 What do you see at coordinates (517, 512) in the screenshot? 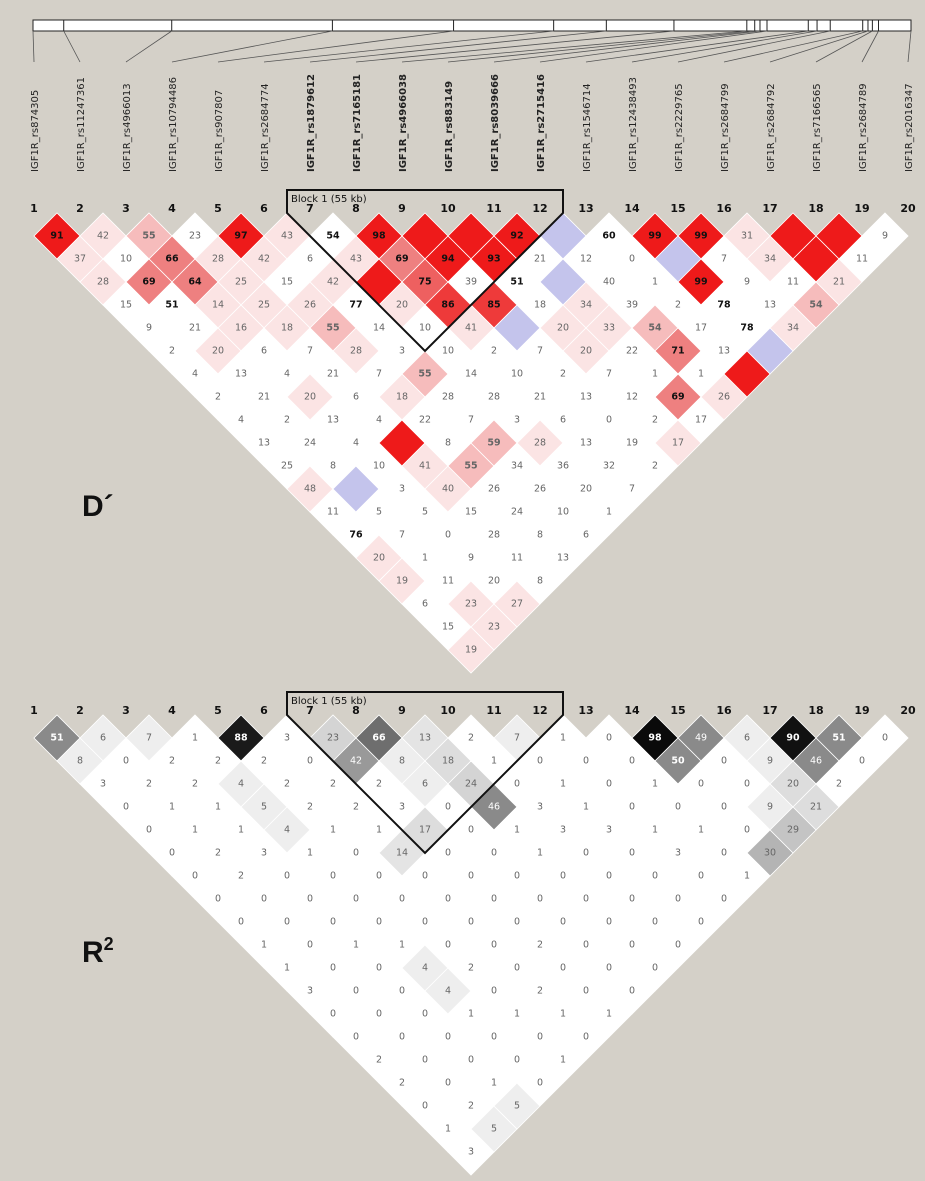
I see `d-prime-cell-value: 24` at bounding box center [517, 512].